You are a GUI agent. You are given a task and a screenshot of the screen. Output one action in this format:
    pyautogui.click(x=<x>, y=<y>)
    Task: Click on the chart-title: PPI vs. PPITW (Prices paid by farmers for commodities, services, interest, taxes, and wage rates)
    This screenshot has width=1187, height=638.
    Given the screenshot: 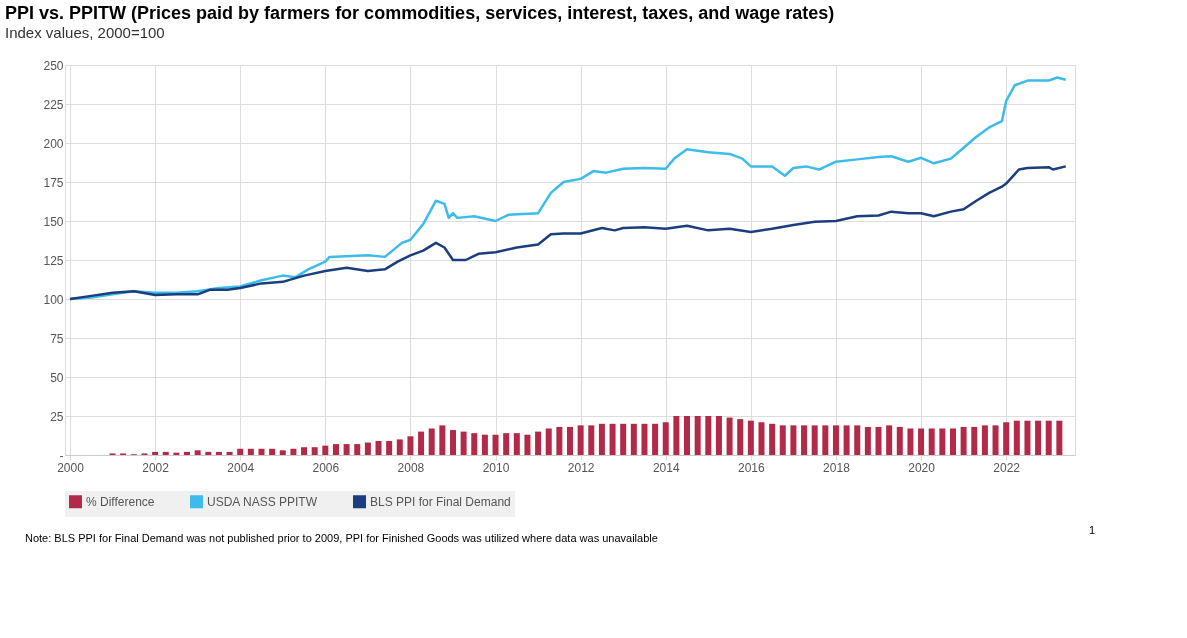 What is the action you would take?
    pyautogui.click(x=420, y=13)
    